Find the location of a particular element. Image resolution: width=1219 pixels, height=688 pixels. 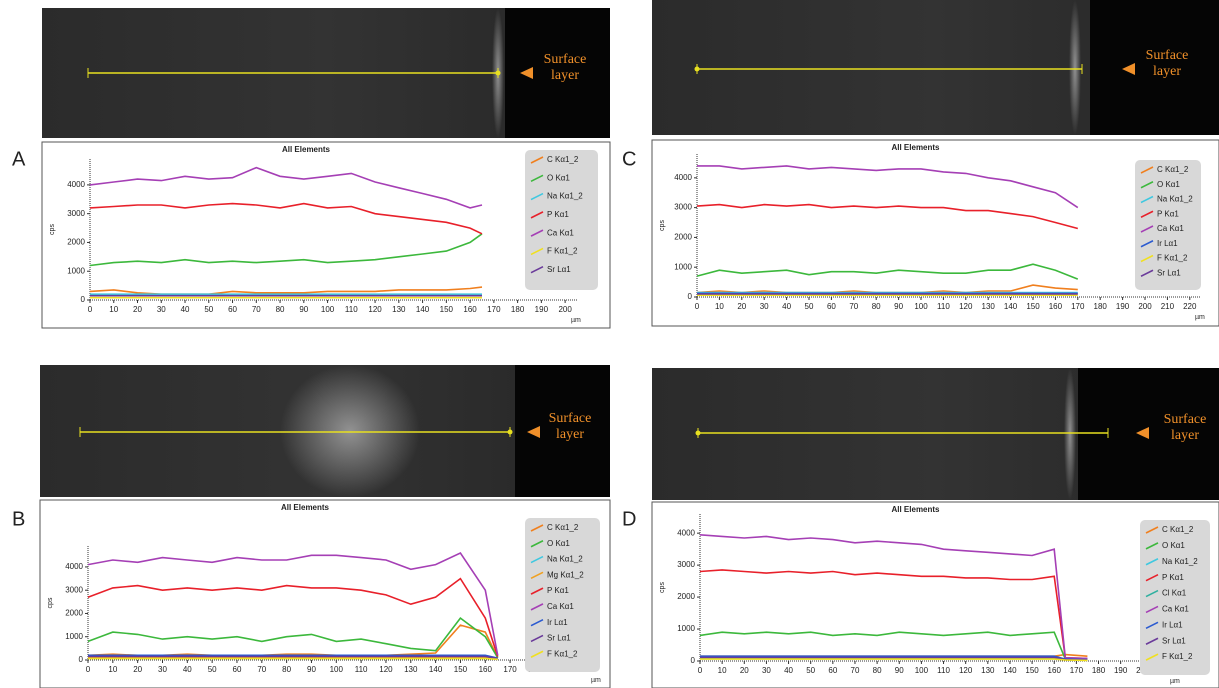

y-tick-label: 1000 is located at coordinates (686, 628).